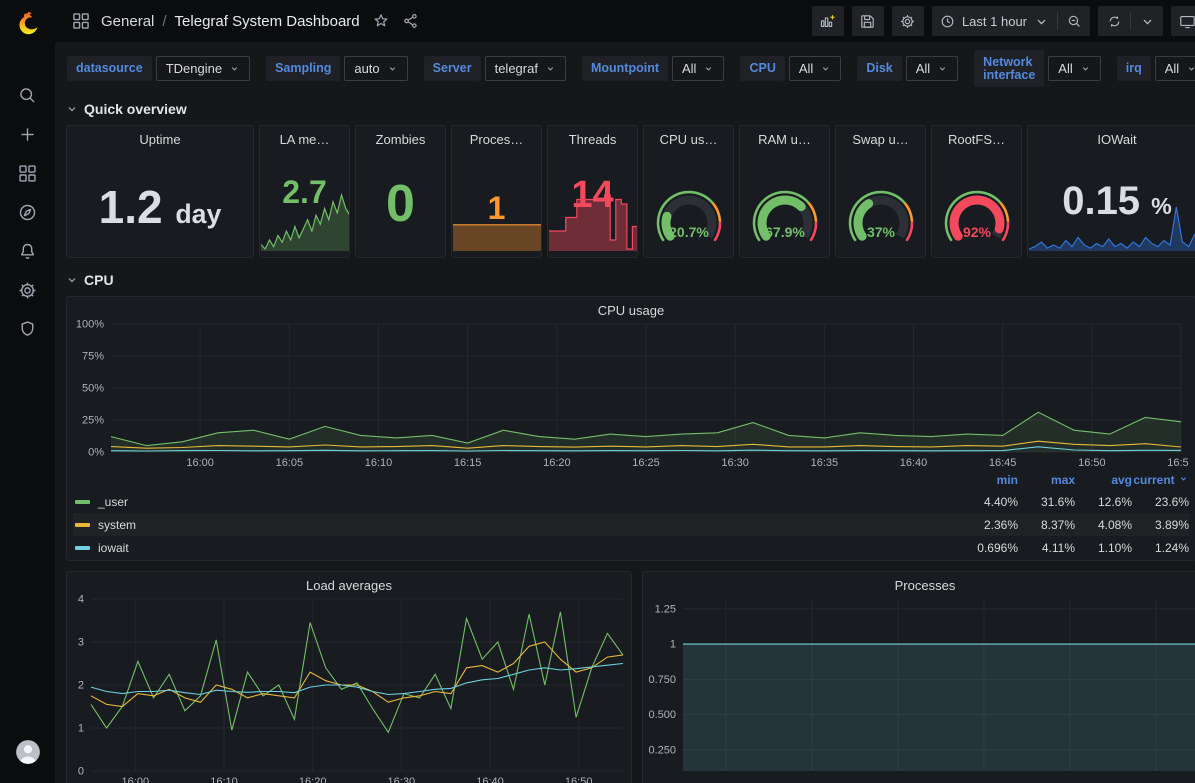 This screenshot has height=783, width=1195. I want to click on panel-title: Load averages, so click(348, 585).